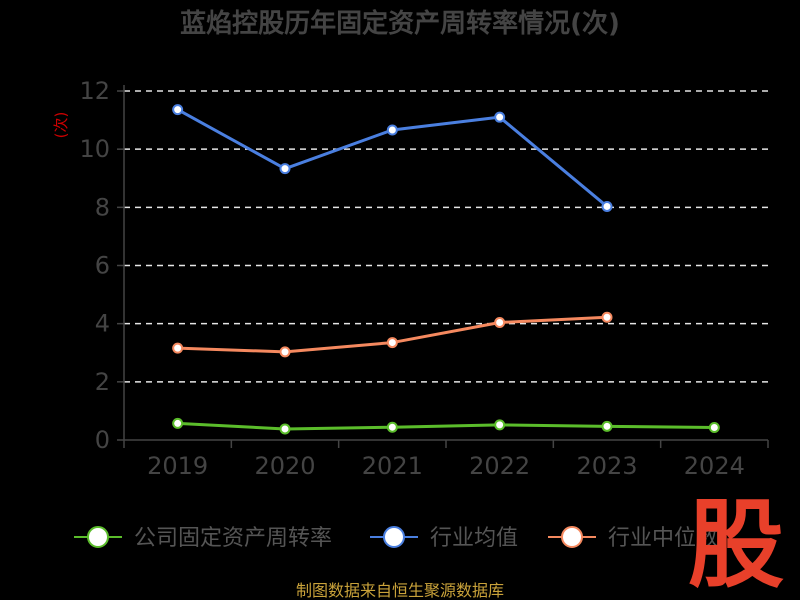 The height and width of the screenshot is (600, 800). I want to click on legend-label: 行业均值, so click(474, 538).